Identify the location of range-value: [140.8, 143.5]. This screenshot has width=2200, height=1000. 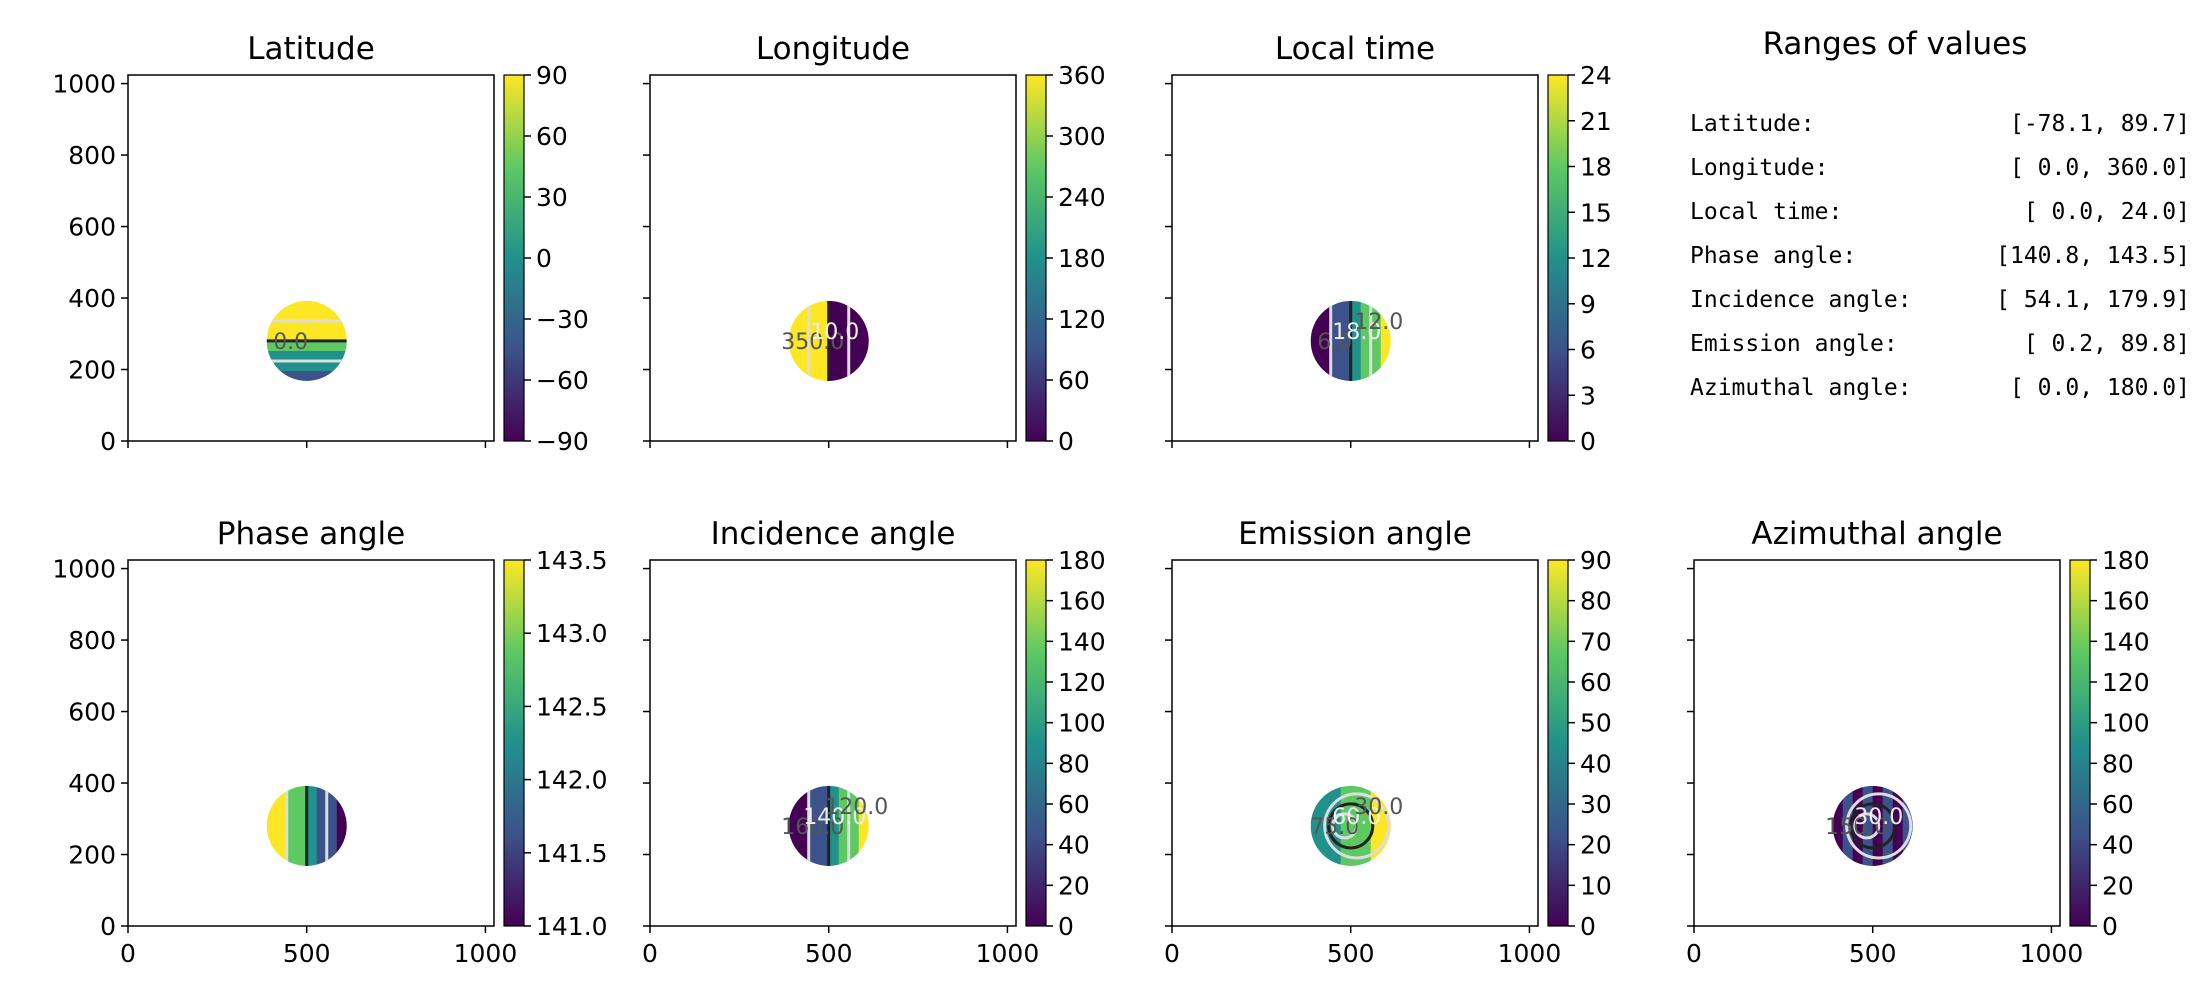
(2093, 256).